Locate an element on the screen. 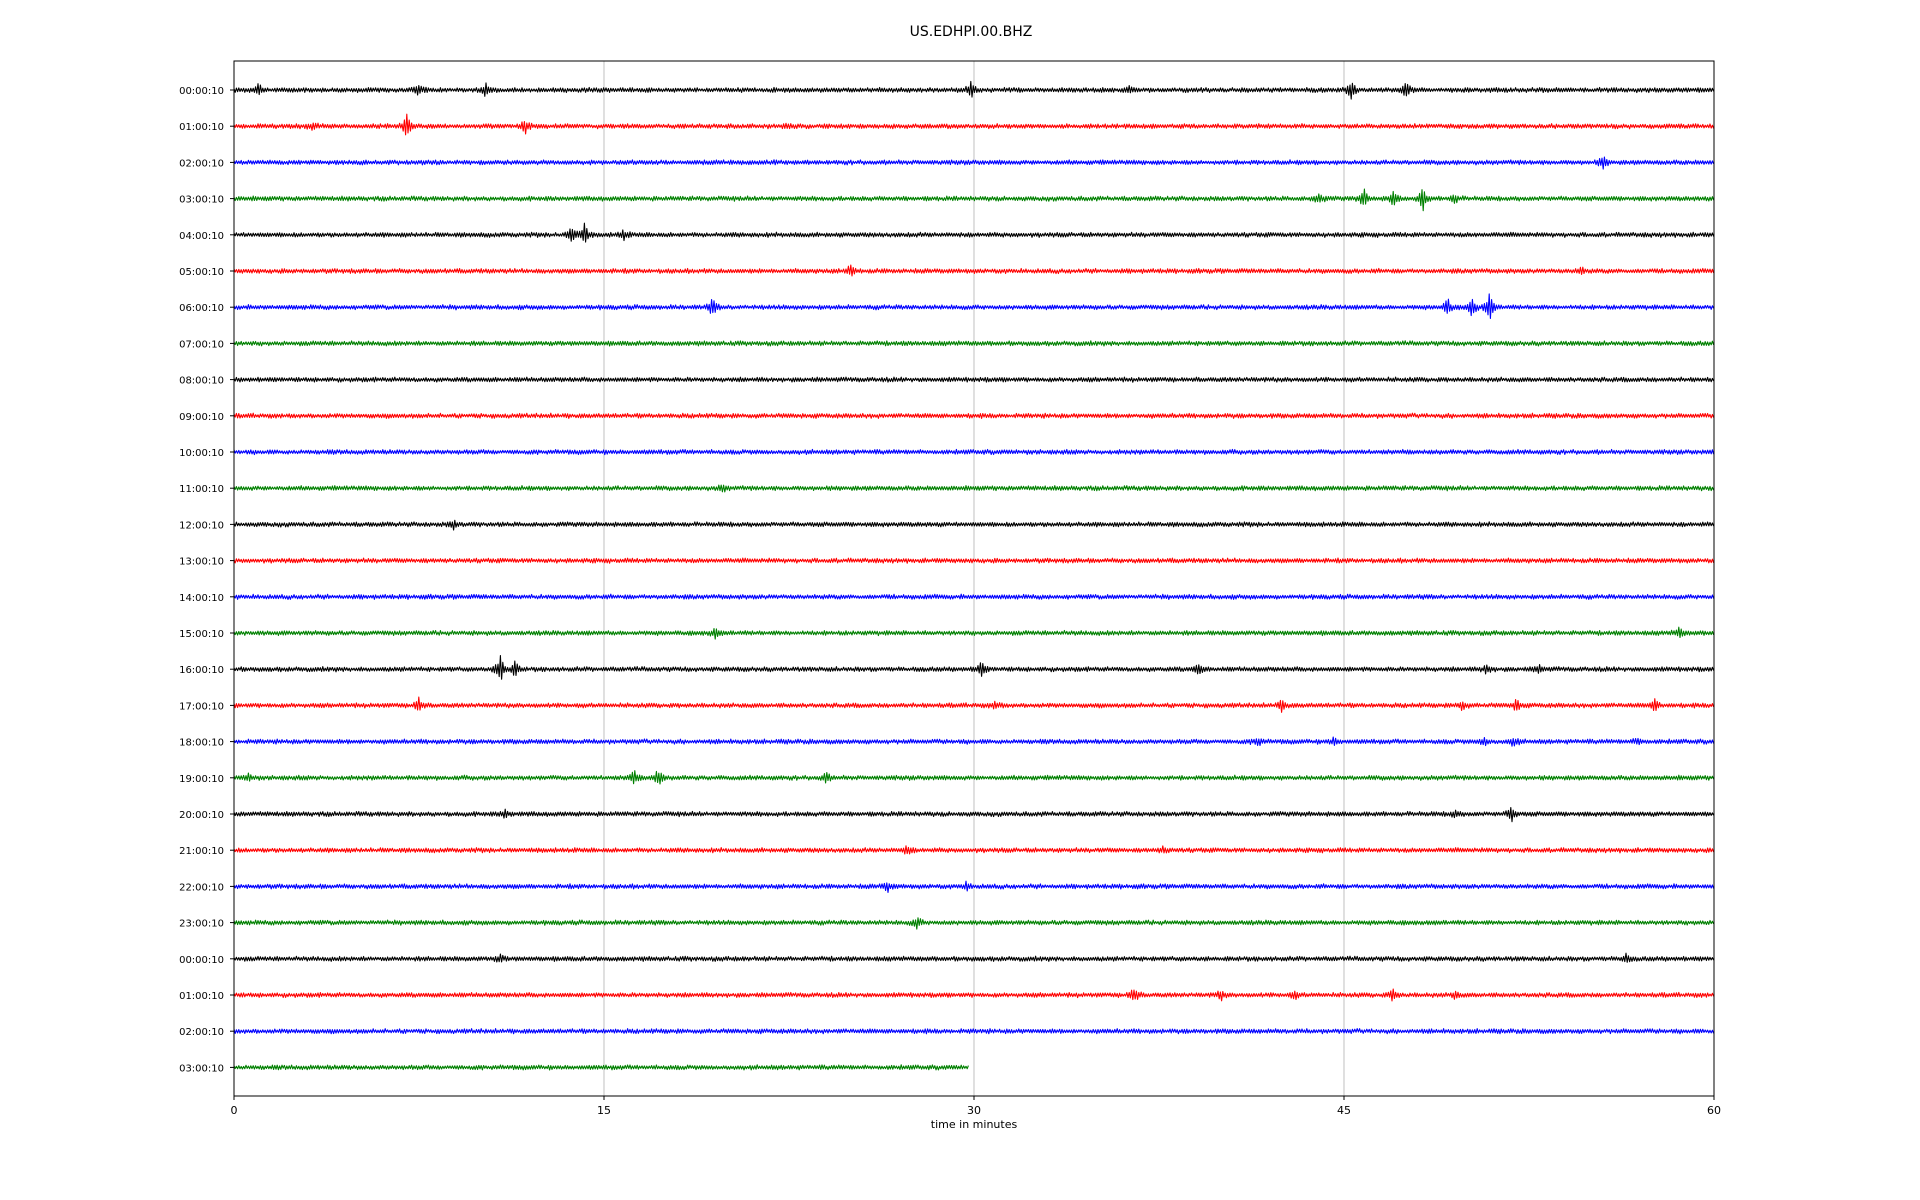 Image resolution: width=1920 pixels, height=1200 pixels. row-time-label: 16:00:10 is located at coordinates (201, 670).